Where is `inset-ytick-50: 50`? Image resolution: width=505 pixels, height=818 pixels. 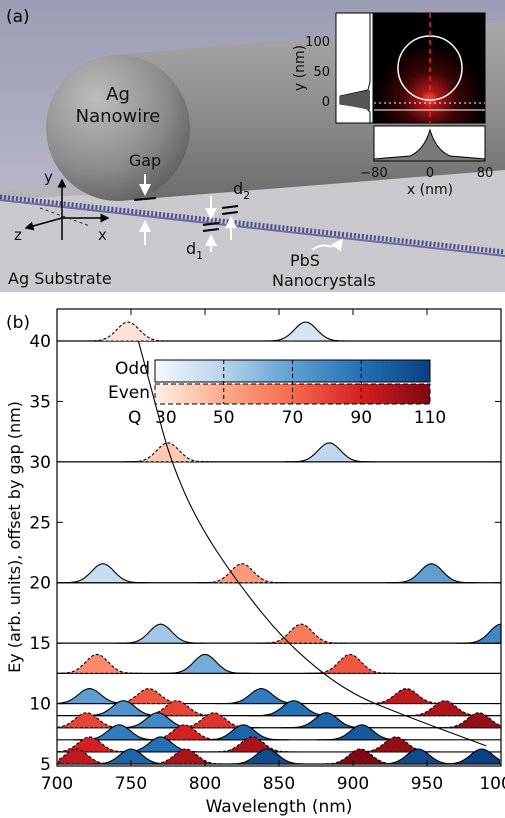
inset-ytick-50: 50 is located at coordinates (321, 72).